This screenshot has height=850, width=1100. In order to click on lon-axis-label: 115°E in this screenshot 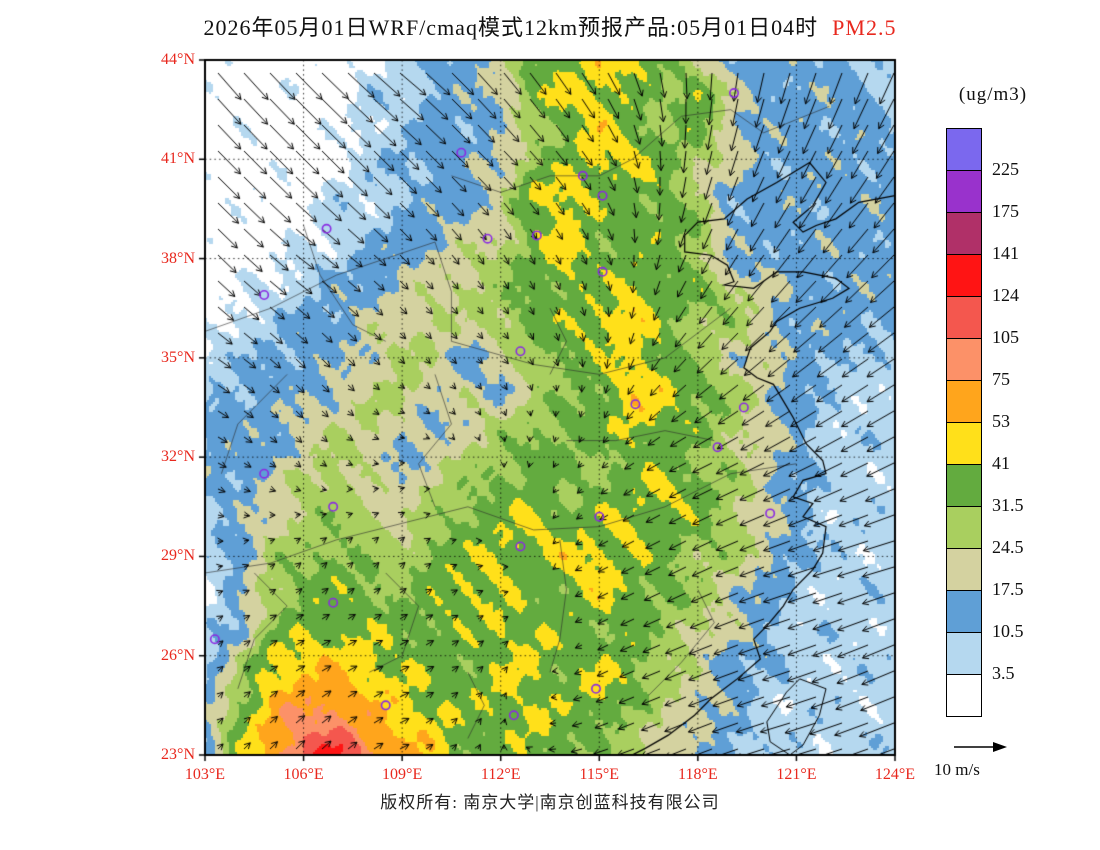, I will do `click(599, 774)`.